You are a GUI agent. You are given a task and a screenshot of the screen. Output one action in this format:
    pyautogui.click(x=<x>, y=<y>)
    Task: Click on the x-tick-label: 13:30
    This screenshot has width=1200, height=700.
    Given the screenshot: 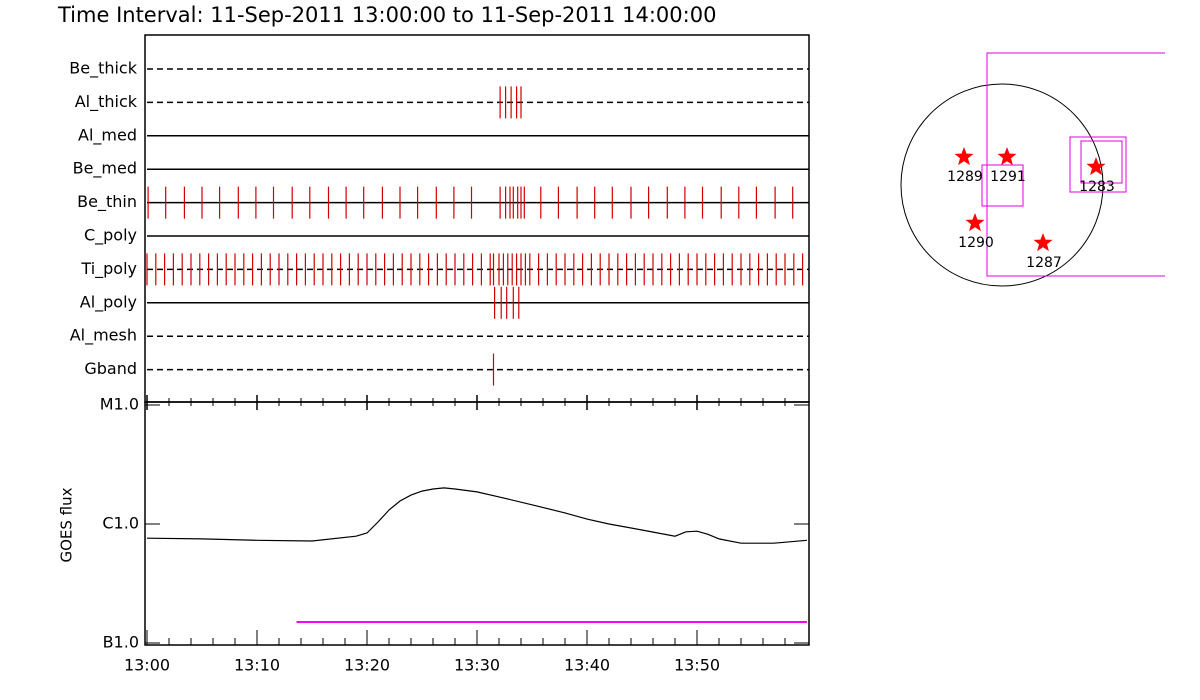 What is the action you would take?
    pyautogui.click(x=477, y=665)
    